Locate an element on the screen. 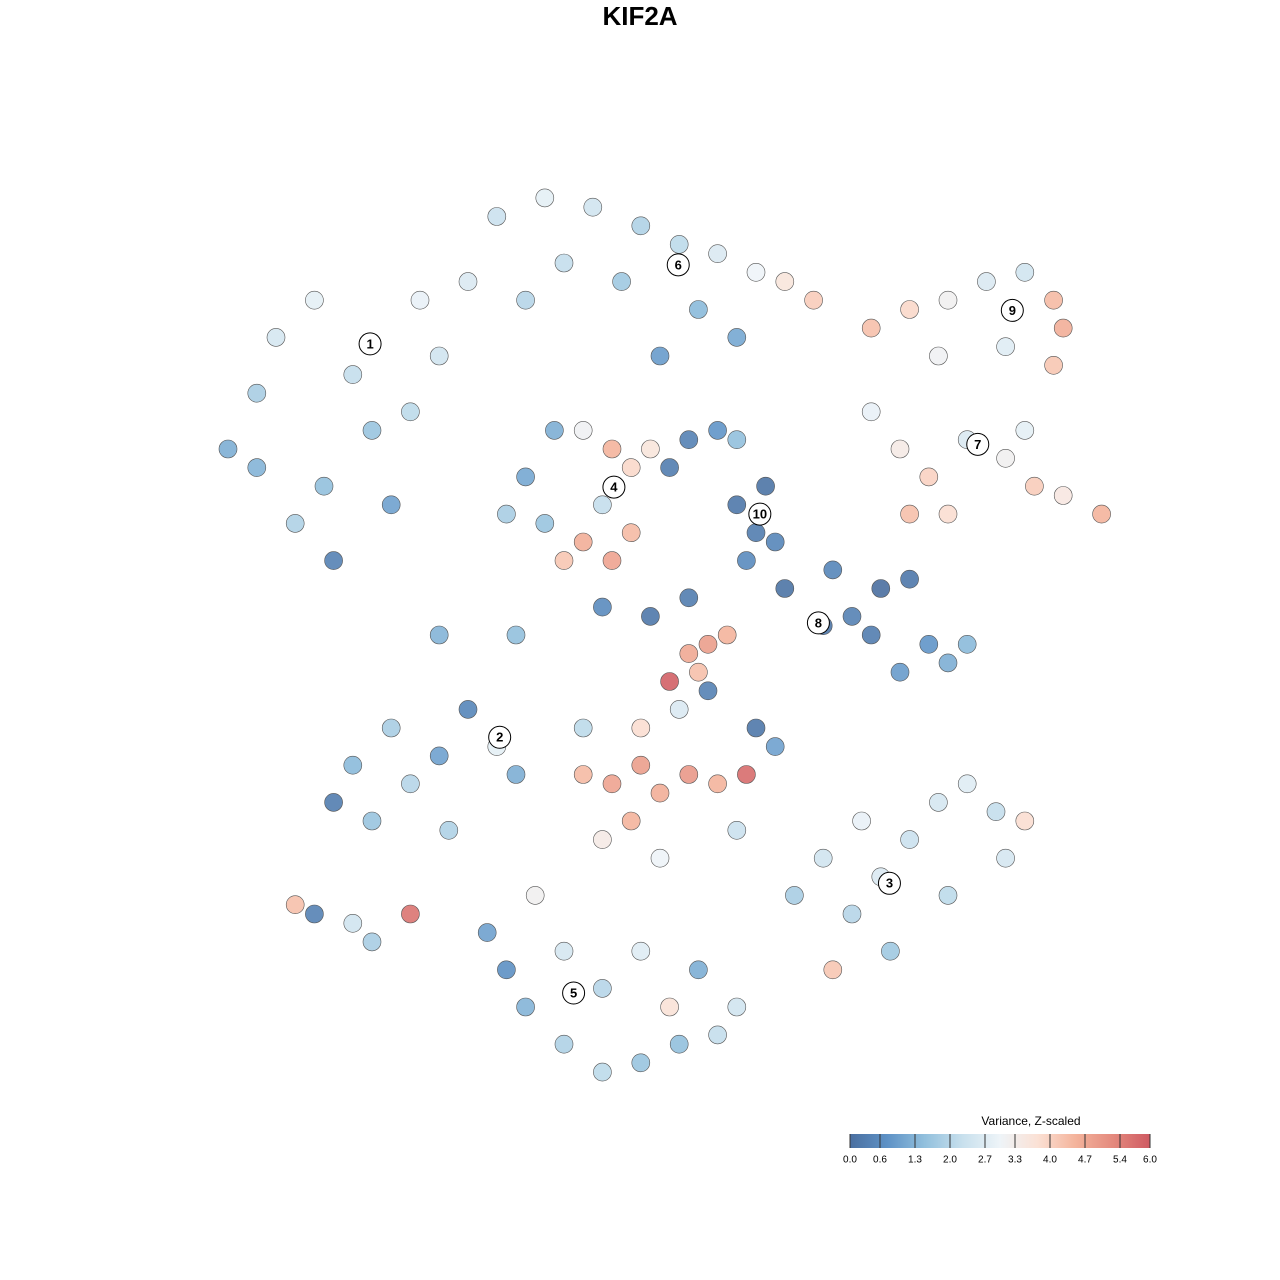  colorbar-tick-label: 0.6 is located at coordinates (880, 1160).